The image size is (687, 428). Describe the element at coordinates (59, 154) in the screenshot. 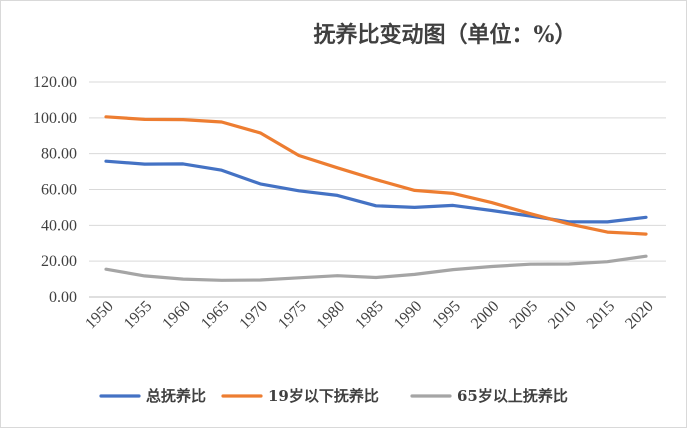

I see `y-tick-label: 80.00` at that location.